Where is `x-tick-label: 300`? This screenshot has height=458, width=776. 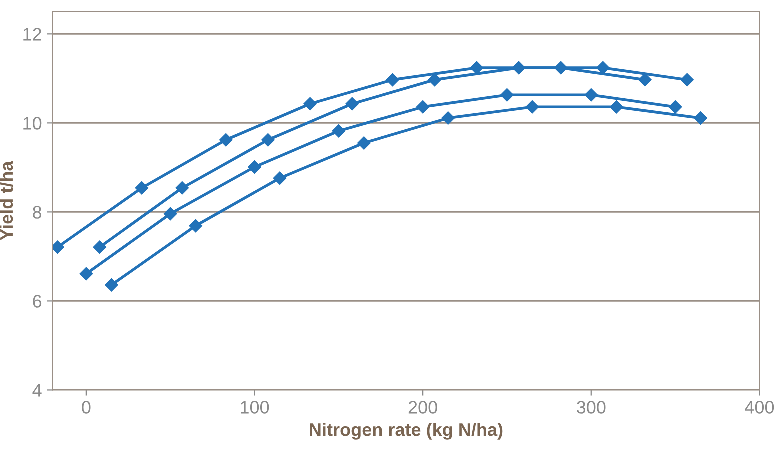
x-tick-label: 300 is located at coordinates (591, 407).